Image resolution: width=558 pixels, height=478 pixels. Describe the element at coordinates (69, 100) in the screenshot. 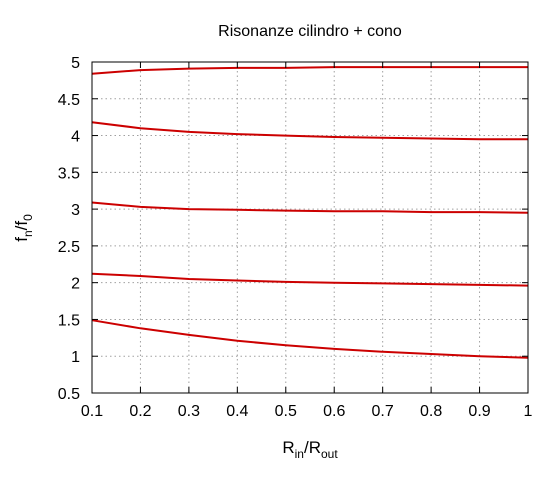

I see `y-tick-label: 4.5` at that location.